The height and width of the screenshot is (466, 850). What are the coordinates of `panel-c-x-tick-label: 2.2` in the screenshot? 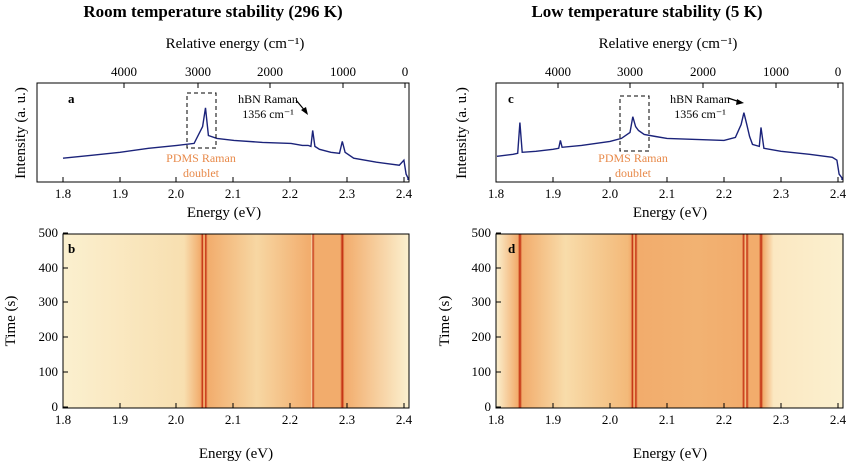 It's located at (724, 193).